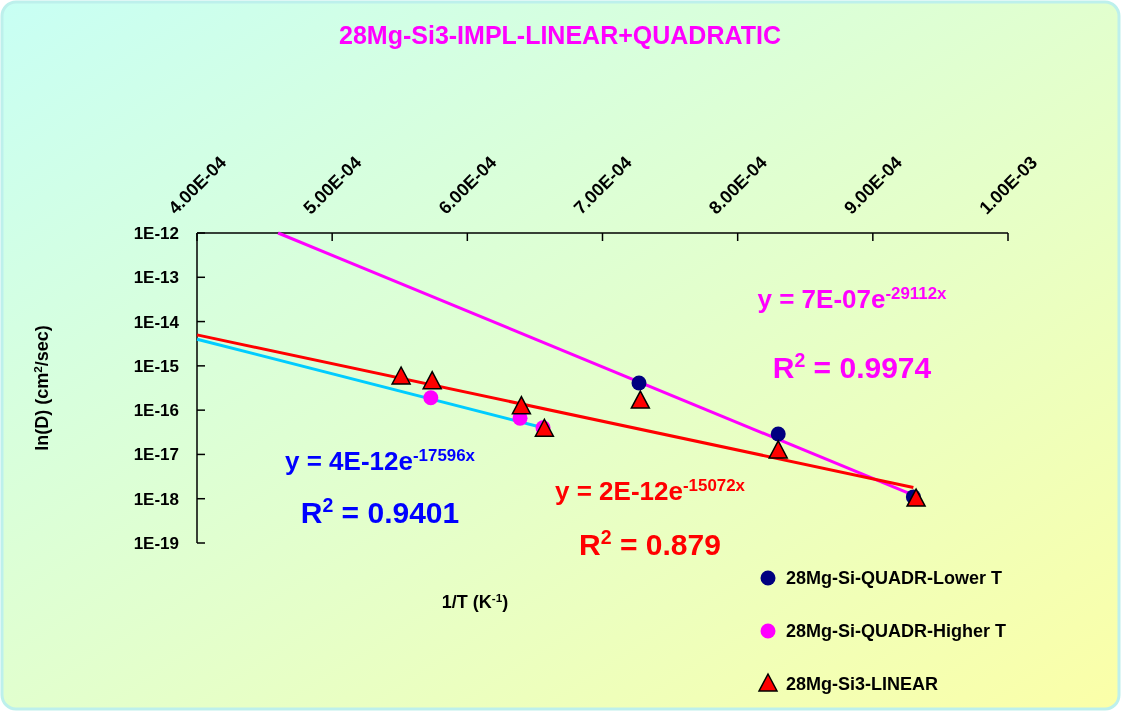 The height and width of the screenshot is (711, 1121). What do you see at coordinates (156, 233) in the screenshot?
I see `y-tick-label: 1E-12` at bounding box center [156, 233].